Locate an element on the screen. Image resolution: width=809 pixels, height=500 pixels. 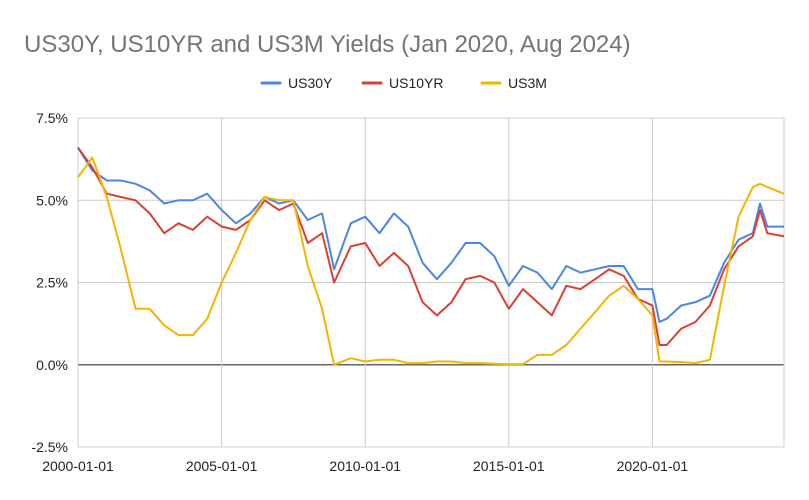
x-tick-label: 2000-01-01 is located at coordinates (78, 466).